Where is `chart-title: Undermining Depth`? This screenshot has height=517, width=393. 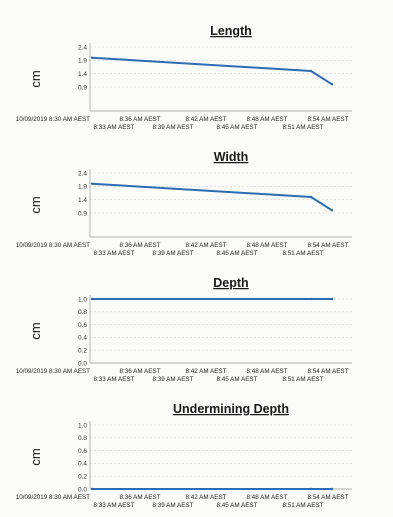 chart-title: Undermining Depth is located at coordinates (231, 409).